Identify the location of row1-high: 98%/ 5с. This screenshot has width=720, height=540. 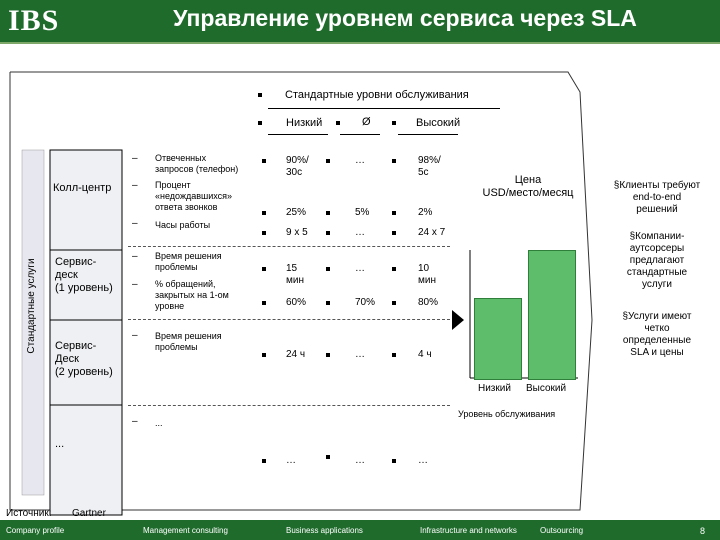
(429, 166).